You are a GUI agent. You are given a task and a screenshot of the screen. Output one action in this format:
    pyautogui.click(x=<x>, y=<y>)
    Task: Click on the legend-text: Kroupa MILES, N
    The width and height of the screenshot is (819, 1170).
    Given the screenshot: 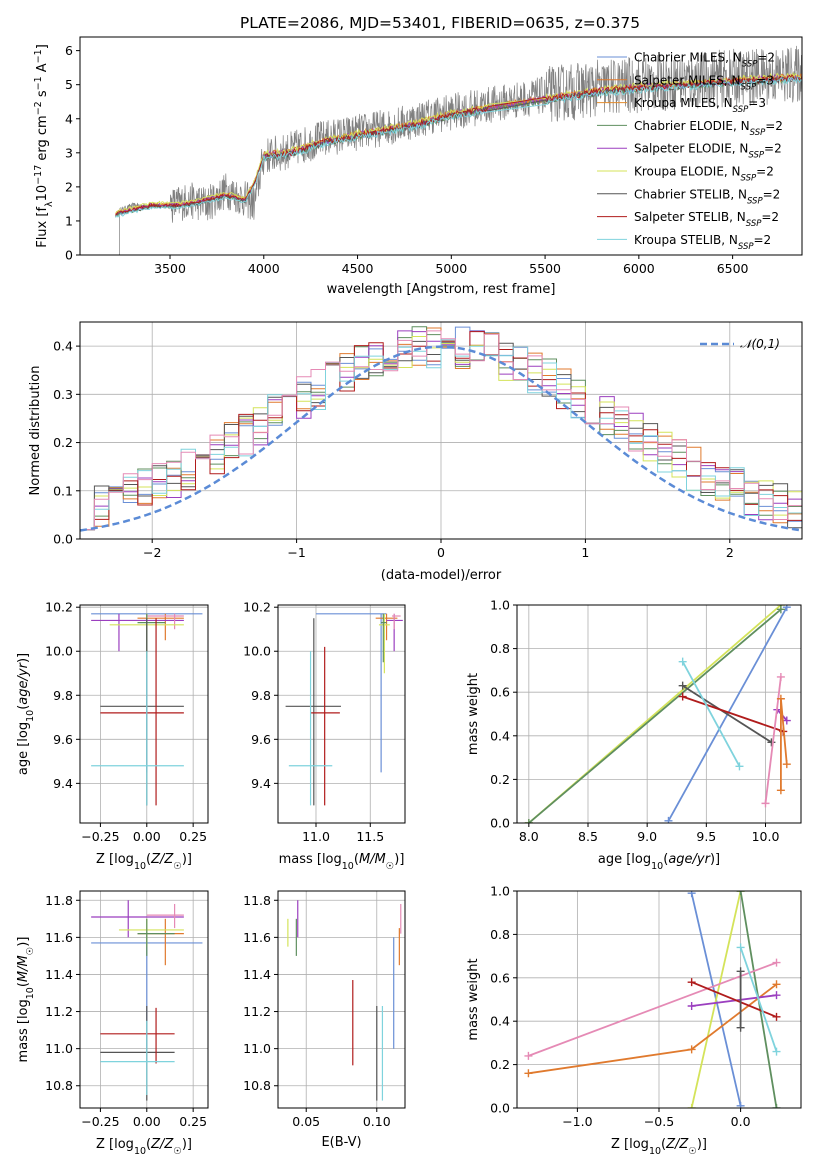 What is the action you would take?
    pyautogui.click(x=683, y=103)
    